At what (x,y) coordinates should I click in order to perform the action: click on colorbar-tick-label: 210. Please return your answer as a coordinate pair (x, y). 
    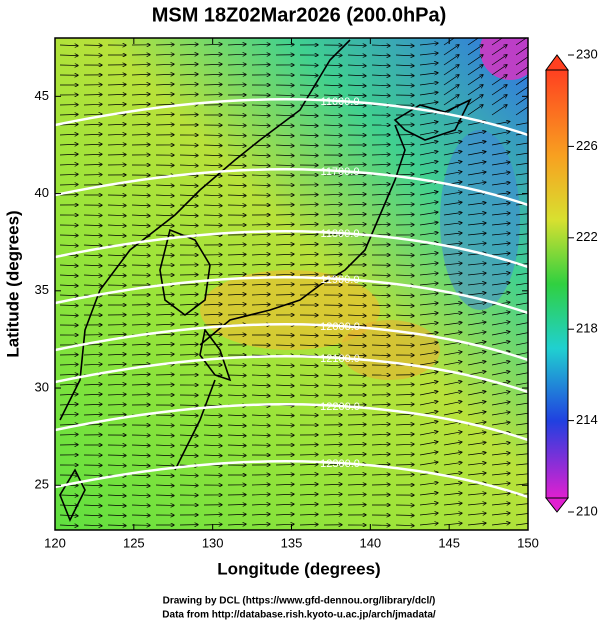
    Looking at the image, I should click on (587, 510).